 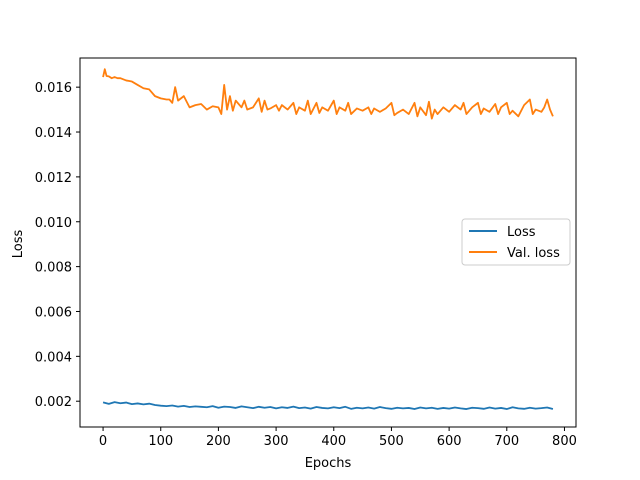 I want to click on x-tick-label: 600, so click(x=449, y=441).